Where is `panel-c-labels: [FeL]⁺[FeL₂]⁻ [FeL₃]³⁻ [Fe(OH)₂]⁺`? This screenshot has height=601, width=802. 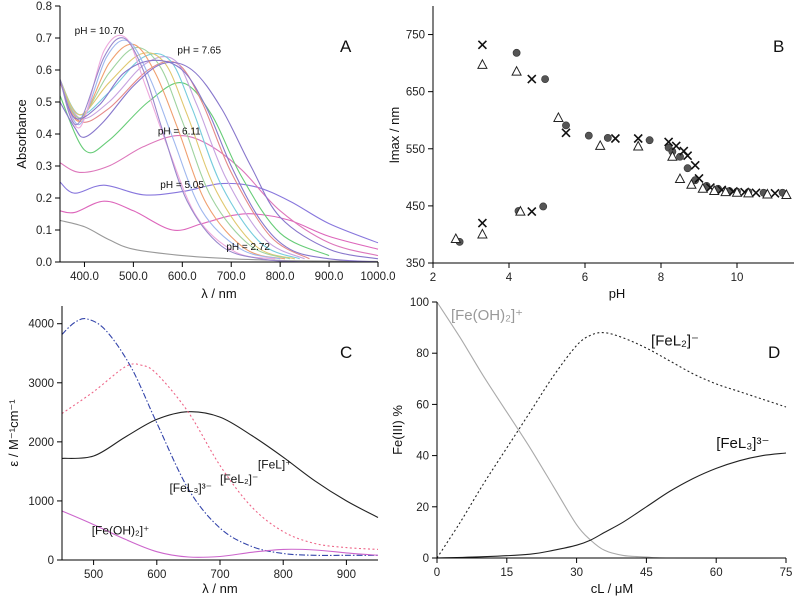 panel-c-labels: [FeL]⁺[FeL₂]⁻ [FeL₃]³⁻ [Fe(OH)₂]⁺ is located at coordinates (192, 497).